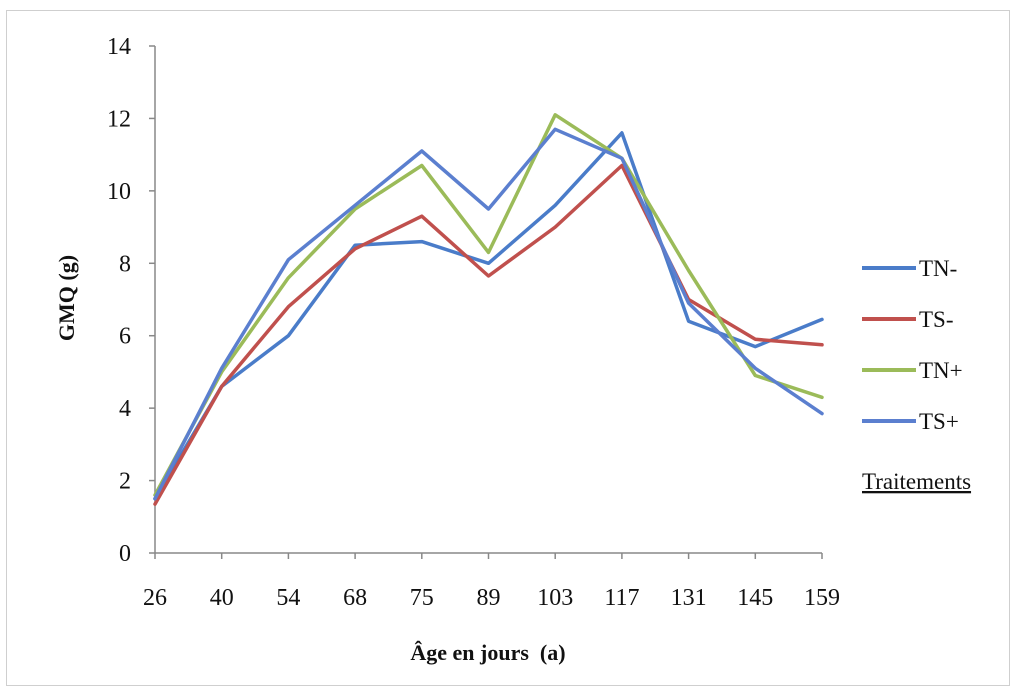 The width and height of the screenshot is (1016, 694). Describe the element at coordinates (689, 598) in the screenshot. I see `x-tick-label: 131` at that location.